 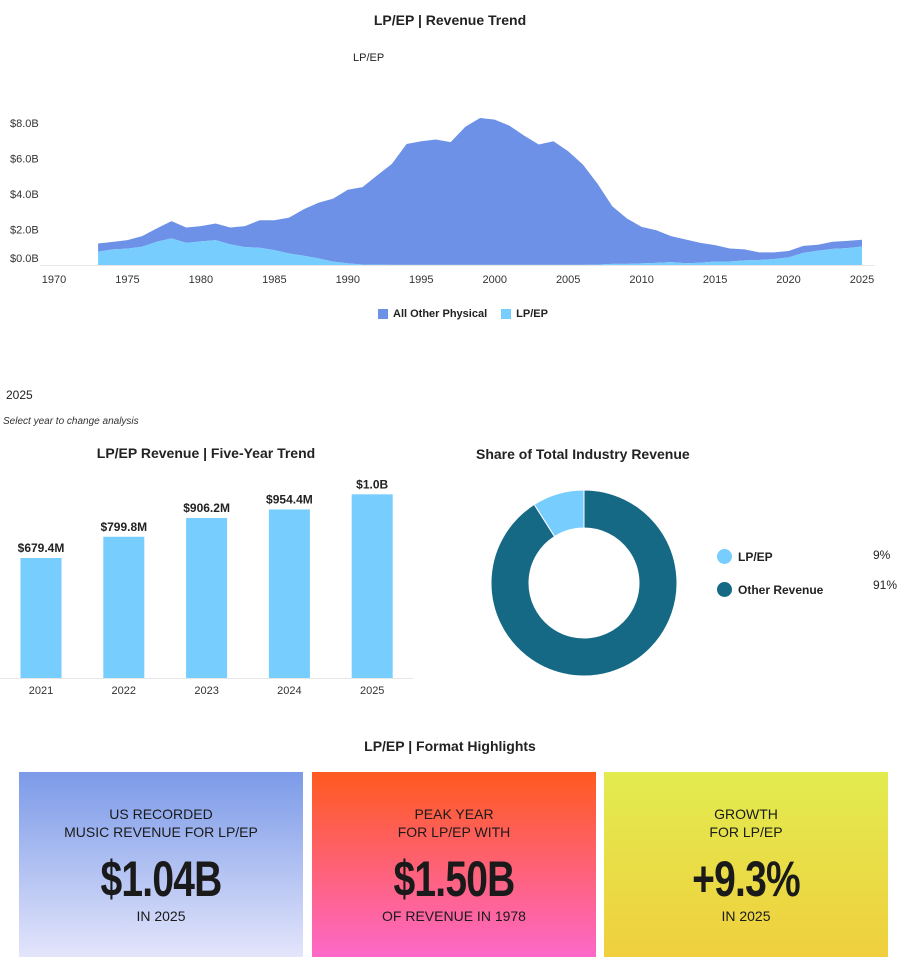 What do you see at coordinates (24, 259) in the screenshot?
I see `y-tick-label: $0.0B` at bounding box center [24, 259].